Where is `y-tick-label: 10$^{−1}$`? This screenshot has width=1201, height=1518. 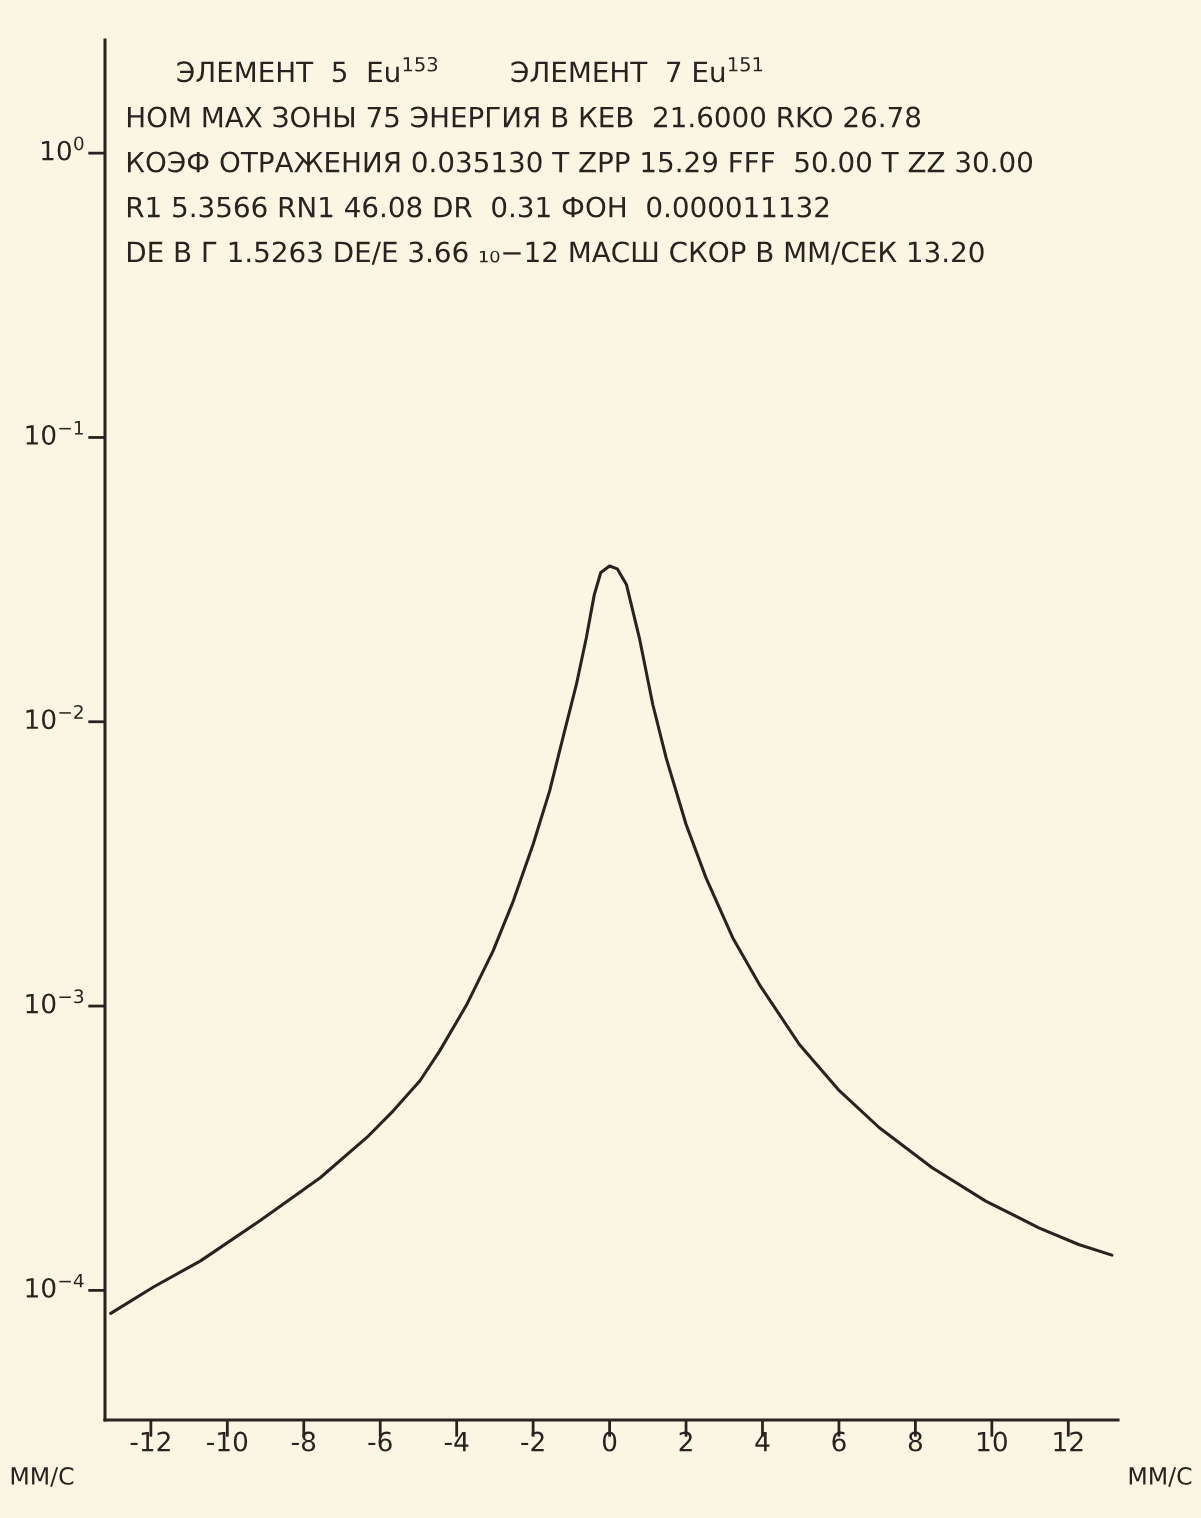
y-tick-label: 10$^{−1}$ is located at coordinates (54, 432).